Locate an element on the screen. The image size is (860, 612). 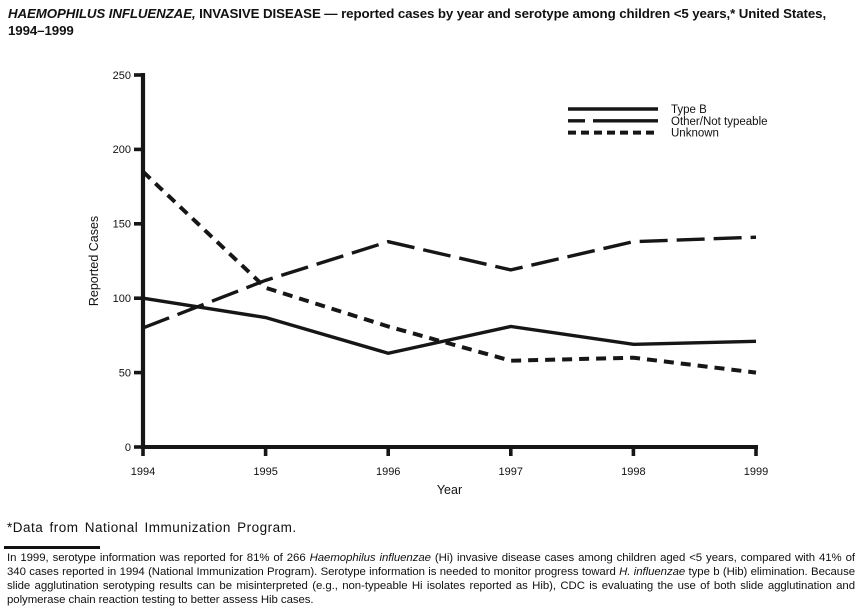
y-tick-label: 150 is located at coordinates (122, 225).